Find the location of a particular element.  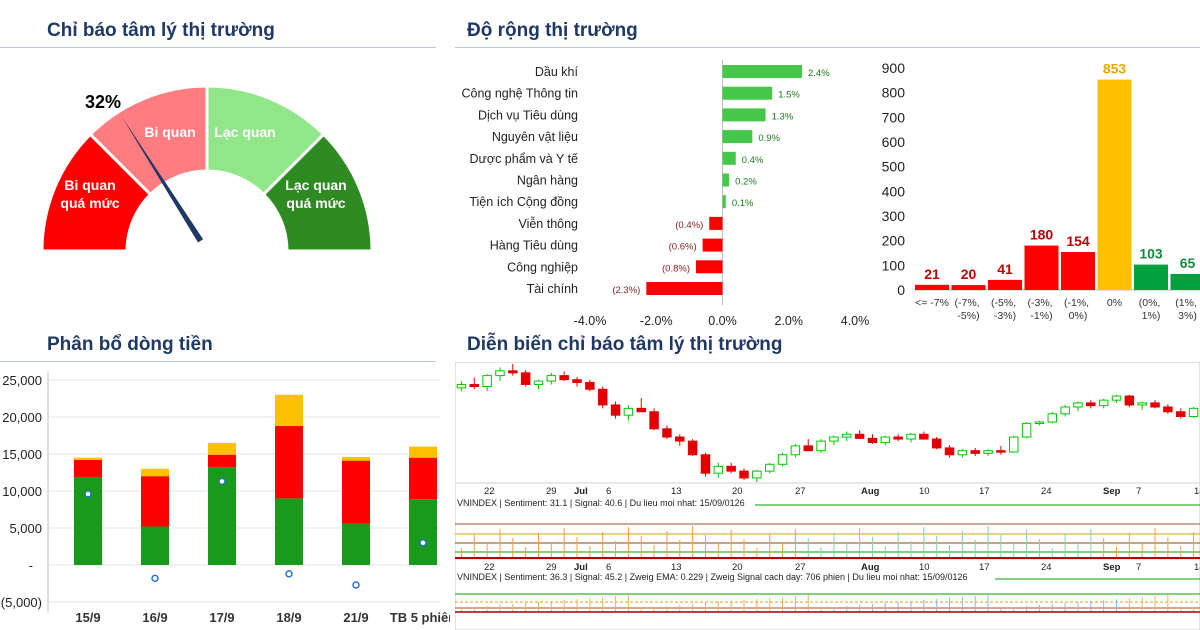

gauge-segment-very-optimistic is located at coordinates (317, 192).